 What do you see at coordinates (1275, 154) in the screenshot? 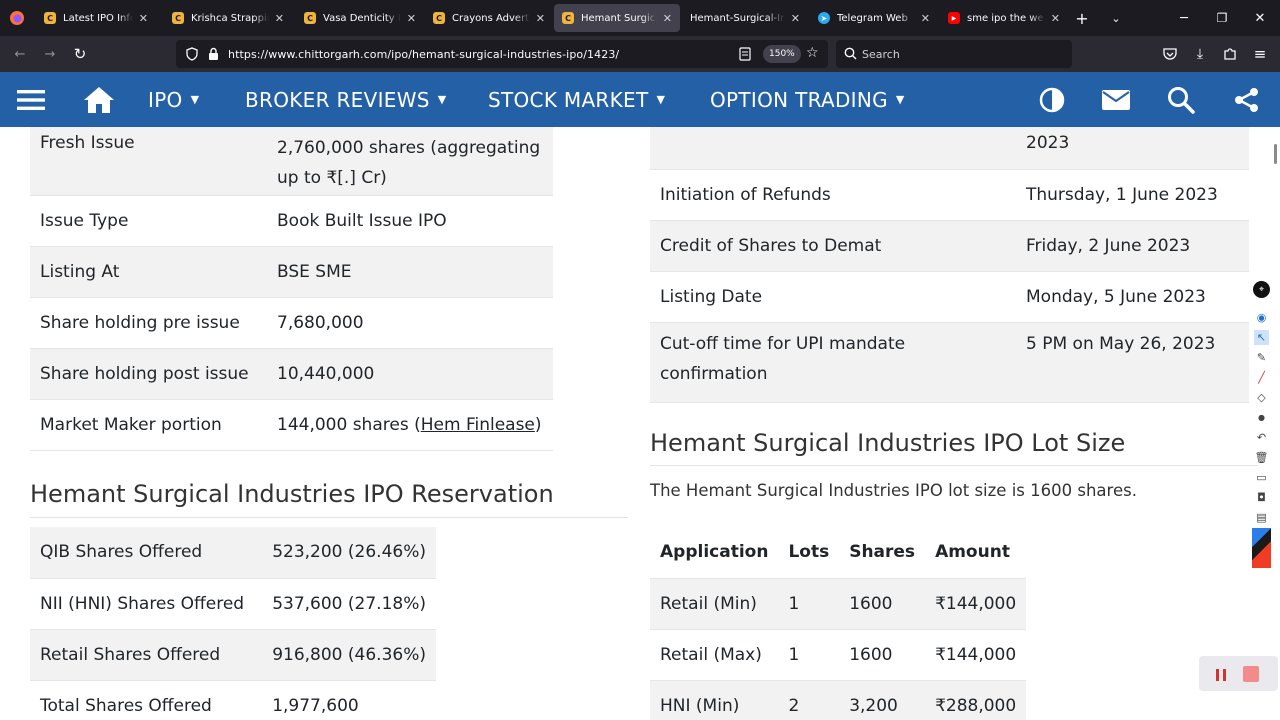
I see `scrollbar-thumb` at bounding box center [1275, 154].